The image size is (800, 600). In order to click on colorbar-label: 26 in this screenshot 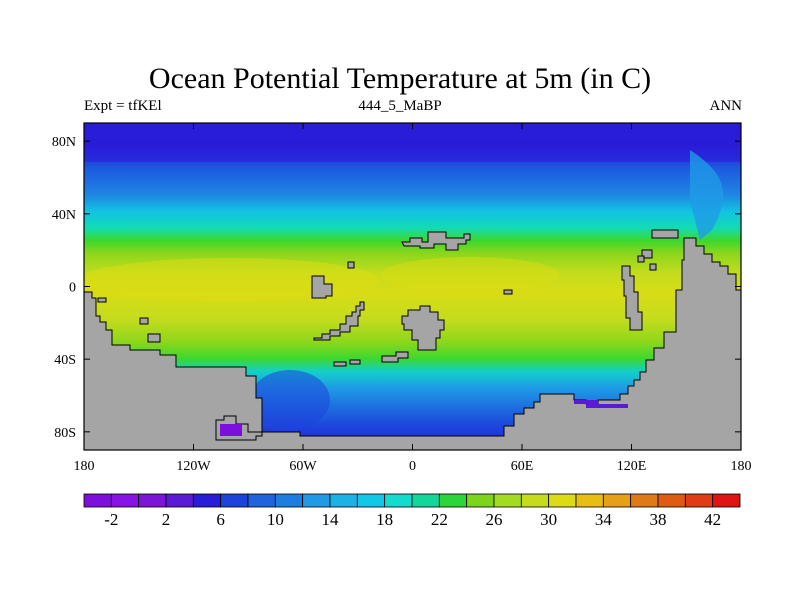, I will do `click(494, 519)`.